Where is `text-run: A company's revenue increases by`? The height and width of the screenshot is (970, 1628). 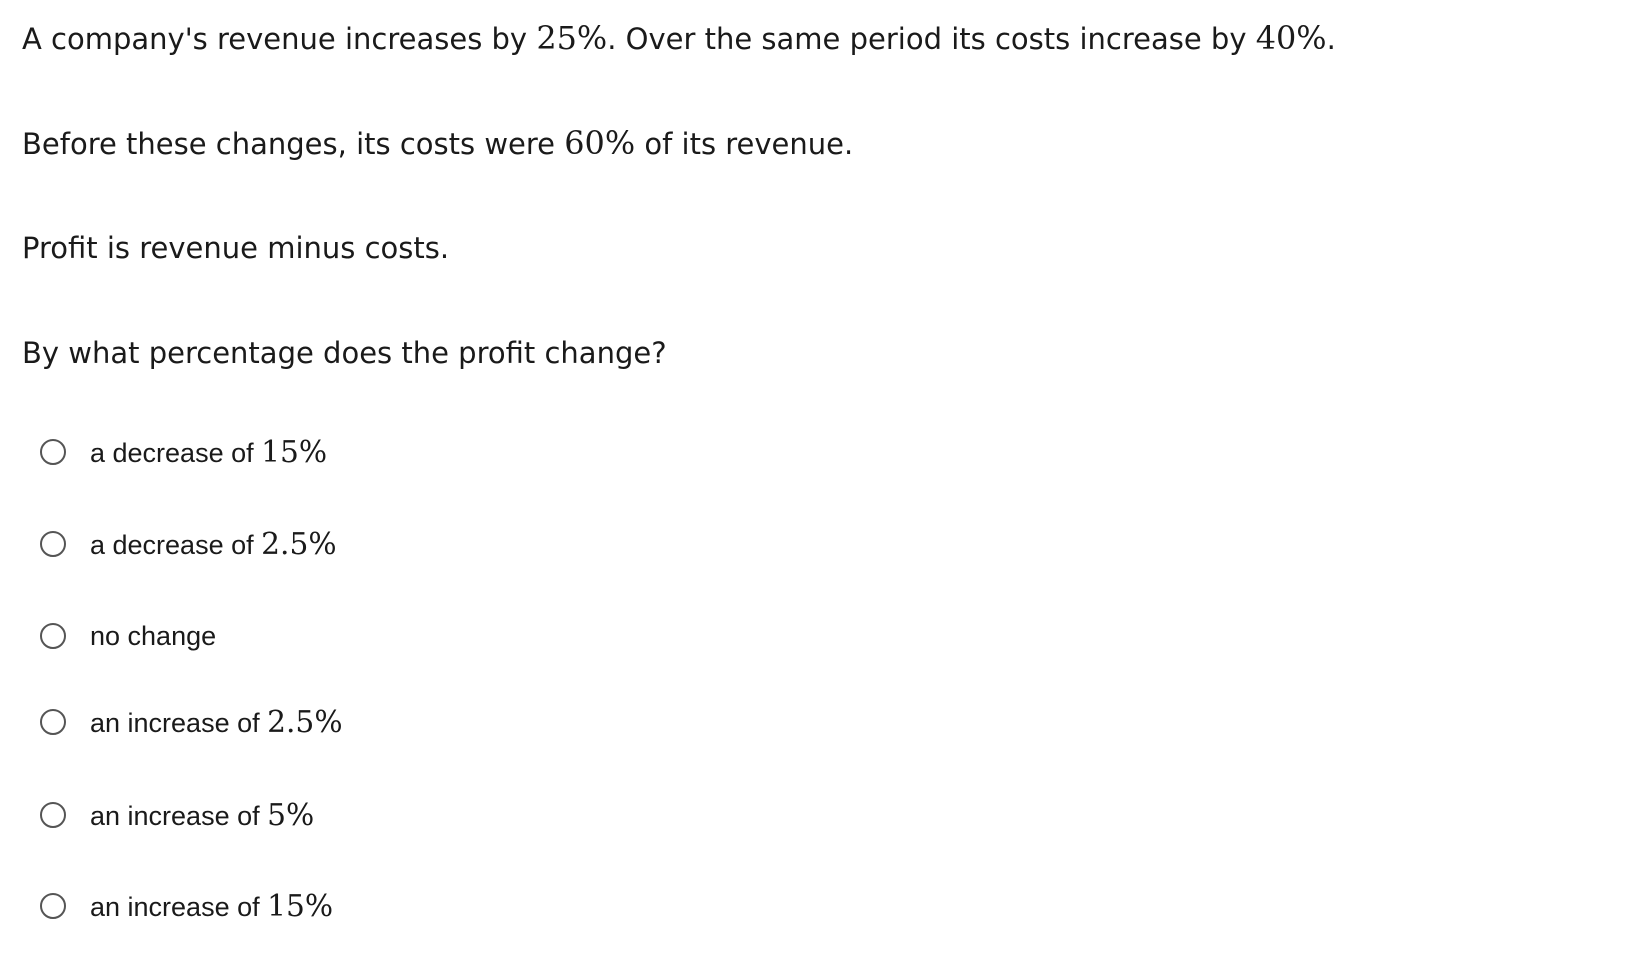
text-run: A company's revenue increases by is located at coordinates (279, 39).